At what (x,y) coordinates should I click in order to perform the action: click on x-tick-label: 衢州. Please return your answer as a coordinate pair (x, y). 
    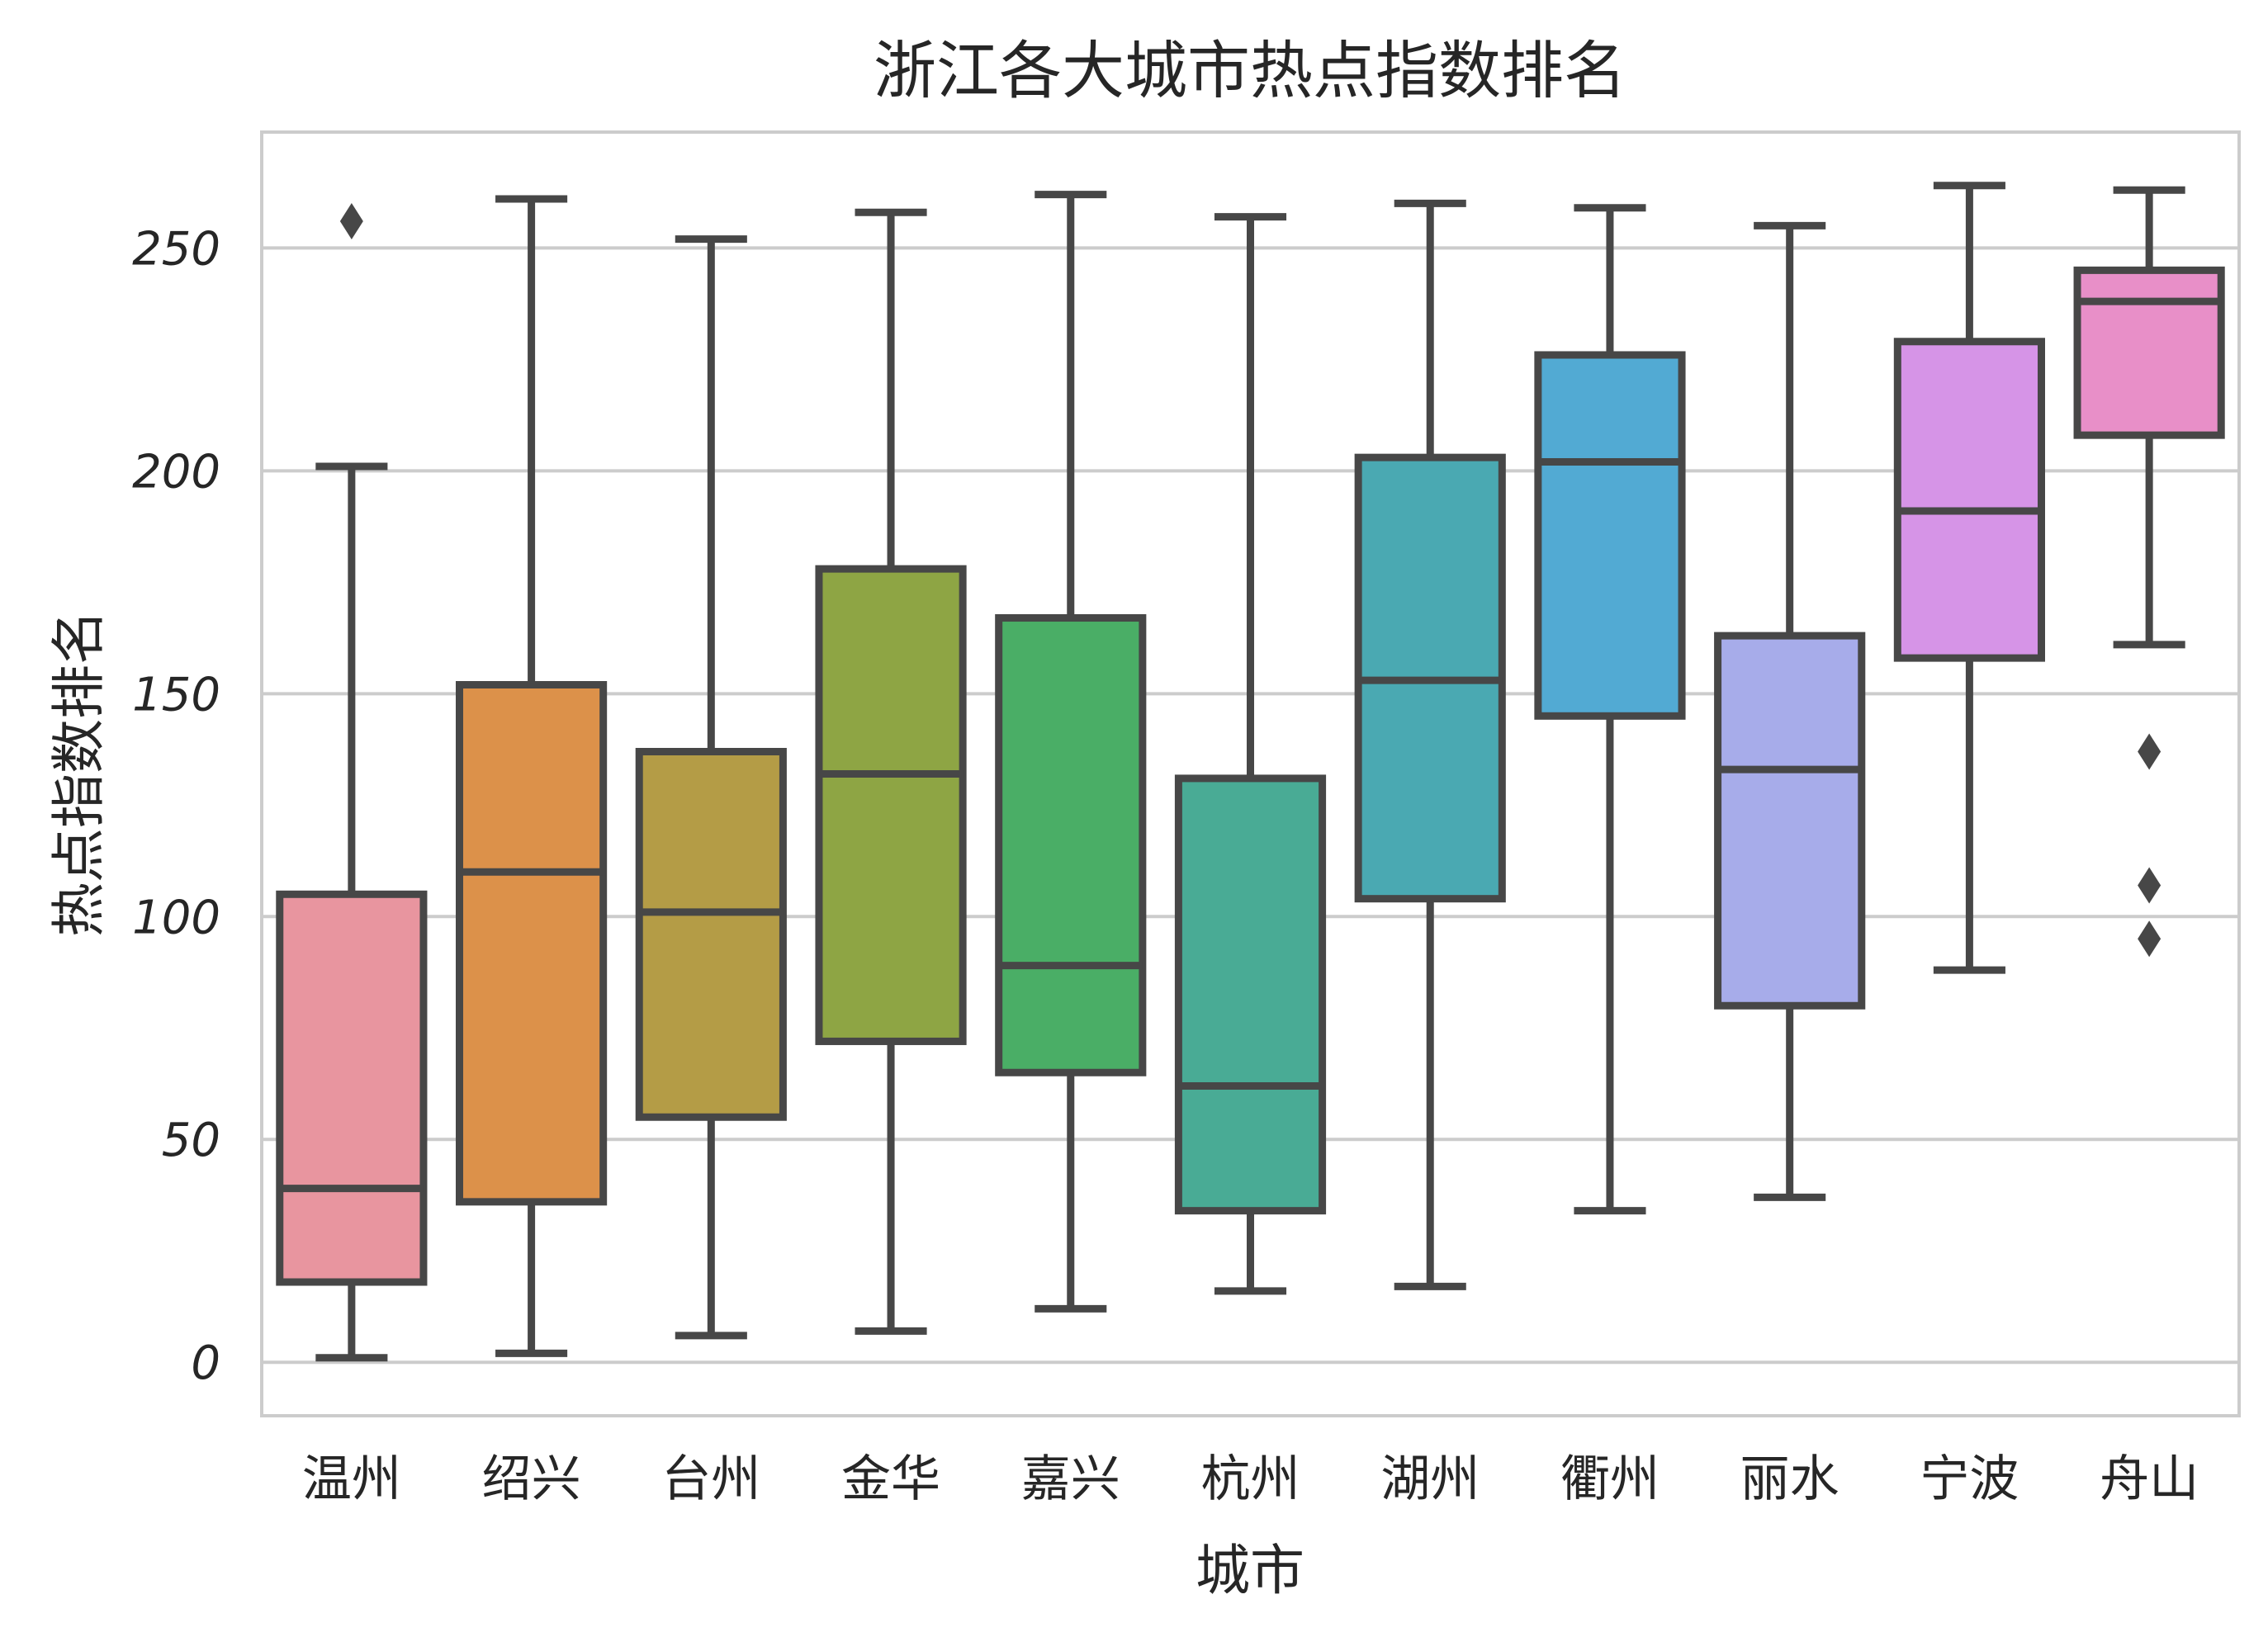
    Looking at the image, I should click on (1610, 1479).